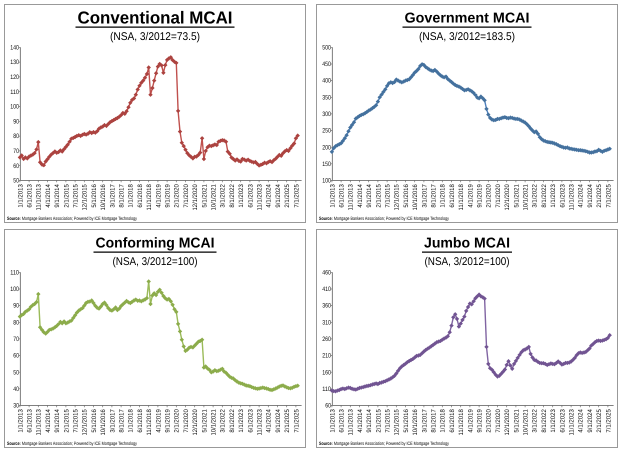 The width and height of the screenshot is (624, 454). What do you see at coordinates (467, 243) in the screenshot?
I see `svg-text: Jumbo MCAI` at bounding box center [467, 243].